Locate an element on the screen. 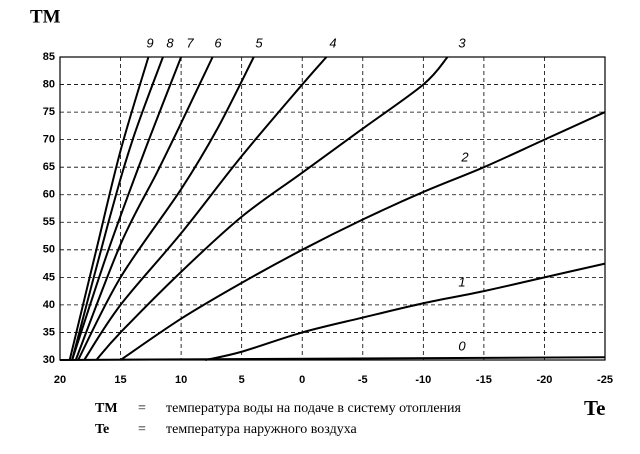  y-tick-label: 65 is located at coordinates (49, 167).